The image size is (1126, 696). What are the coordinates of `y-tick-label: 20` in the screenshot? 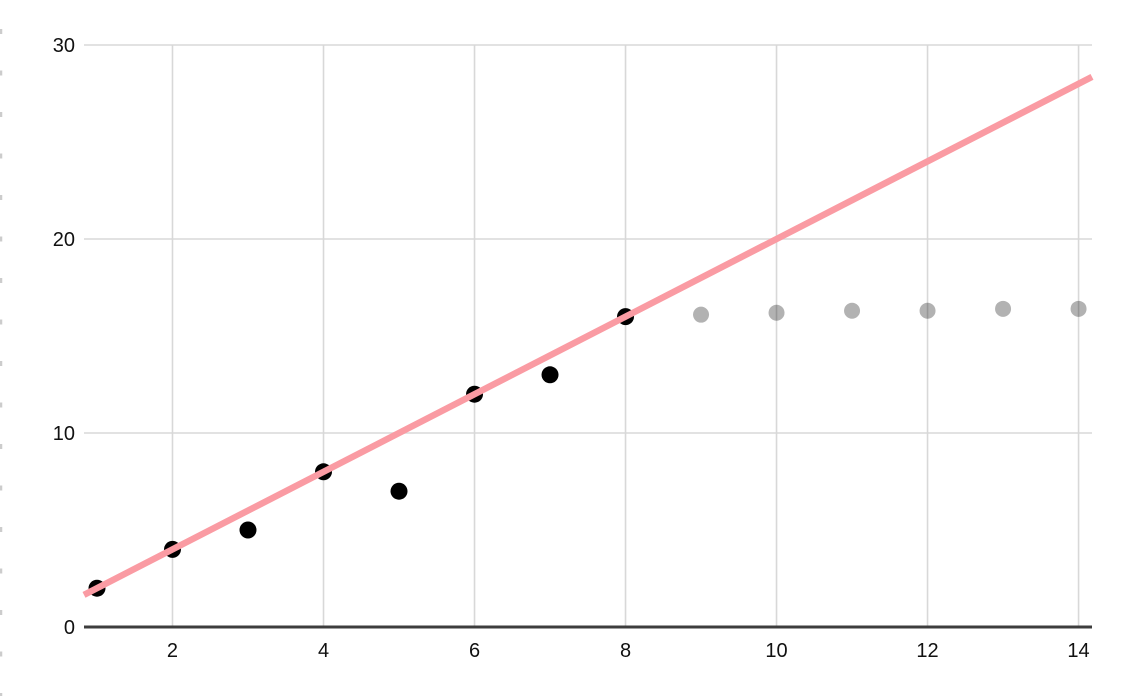 It's located at (64, 240).